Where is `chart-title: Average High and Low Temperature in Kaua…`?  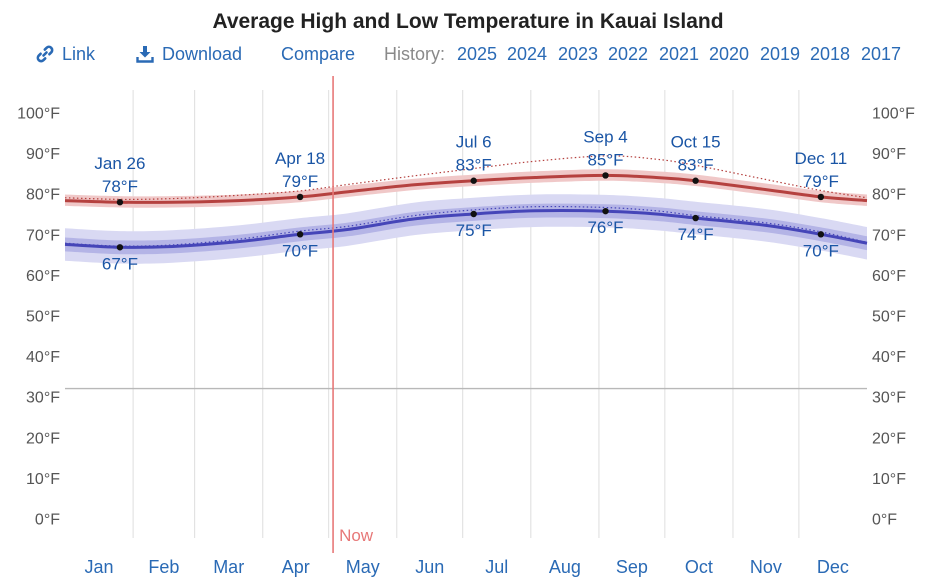
chart-title: Average High and Low Temperature in Kaua… is located at coordinates (468, 21).